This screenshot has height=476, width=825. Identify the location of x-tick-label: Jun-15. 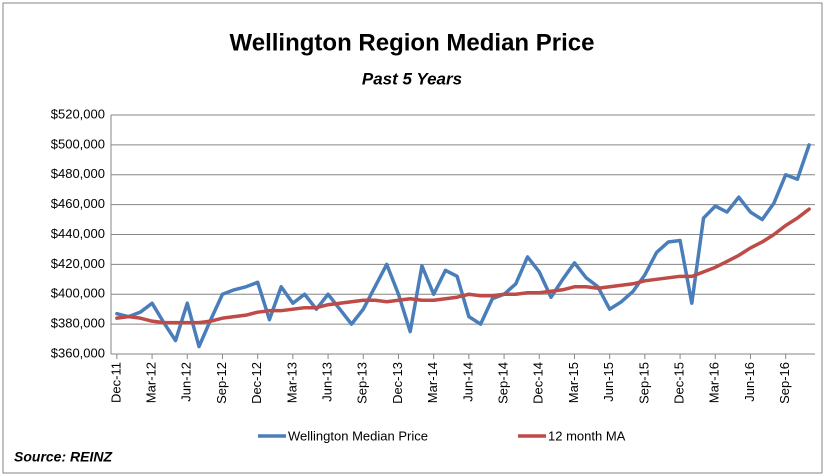
(608, 382).